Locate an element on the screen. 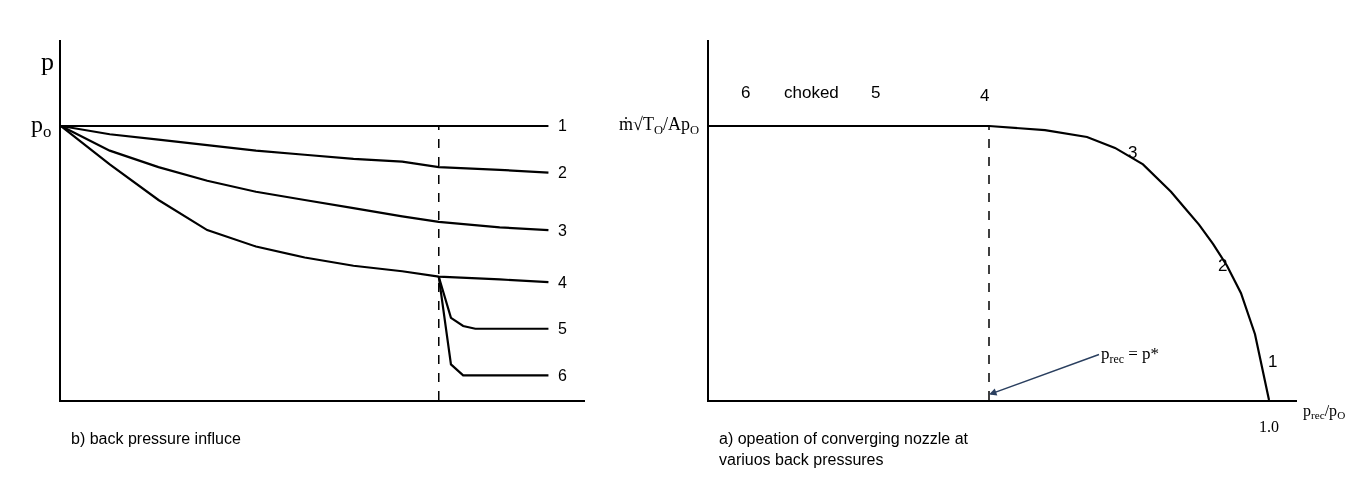 The width and height of the screenshot is (1361, 486). text: p$_{o}$ is located at coordinates (41, 126).